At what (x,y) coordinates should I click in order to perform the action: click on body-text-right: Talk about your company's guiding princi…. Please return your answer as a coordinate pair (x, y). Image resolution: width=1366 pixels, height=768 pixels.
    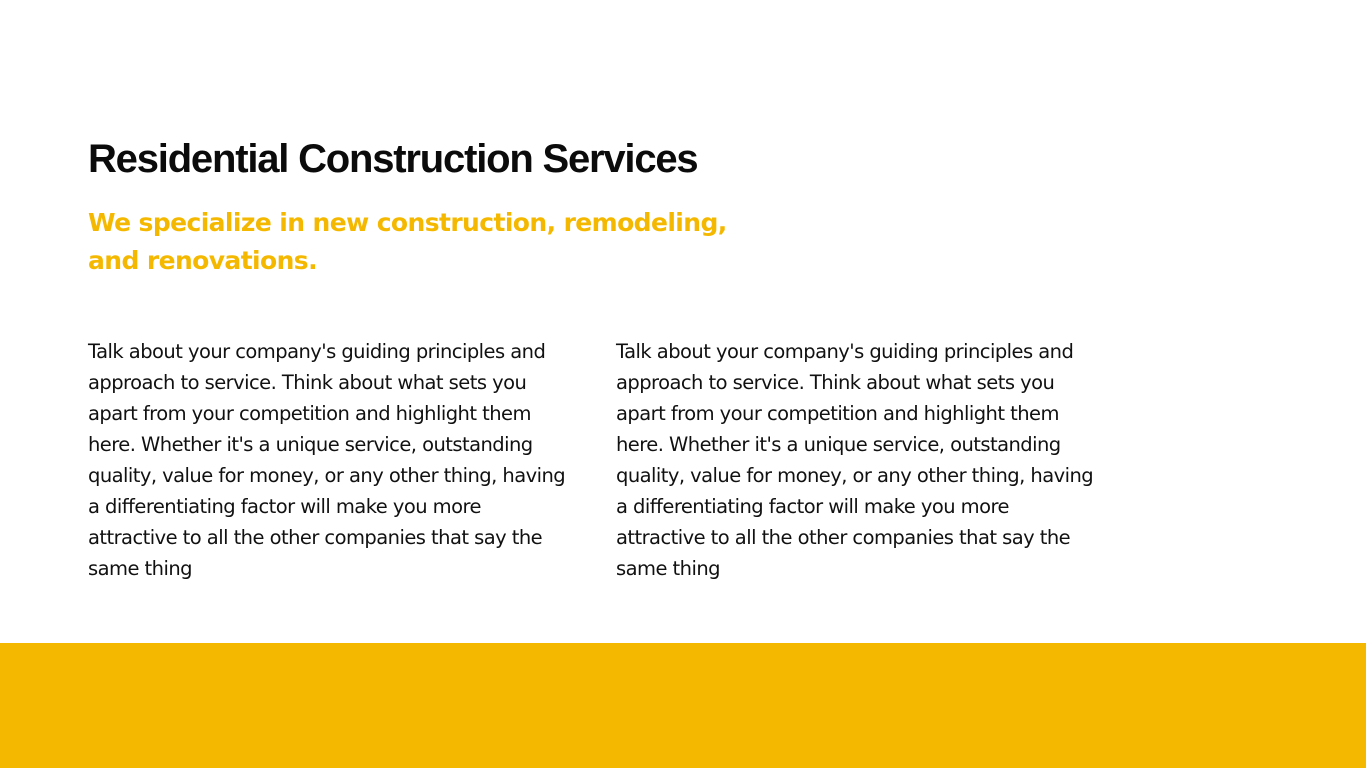
    Looking at the image, I should click on (855, 460).